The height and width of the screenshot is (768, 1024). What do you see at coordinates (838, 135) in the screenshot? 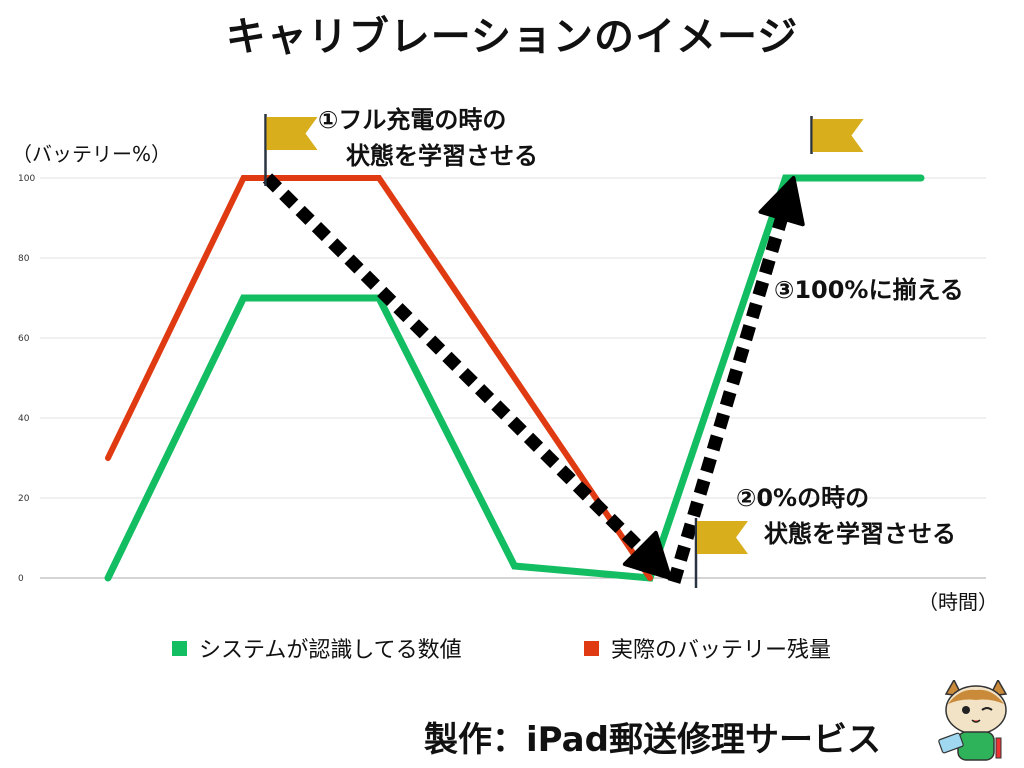
I see `flag-icon-top-banner` at bounding box center [838, 135].